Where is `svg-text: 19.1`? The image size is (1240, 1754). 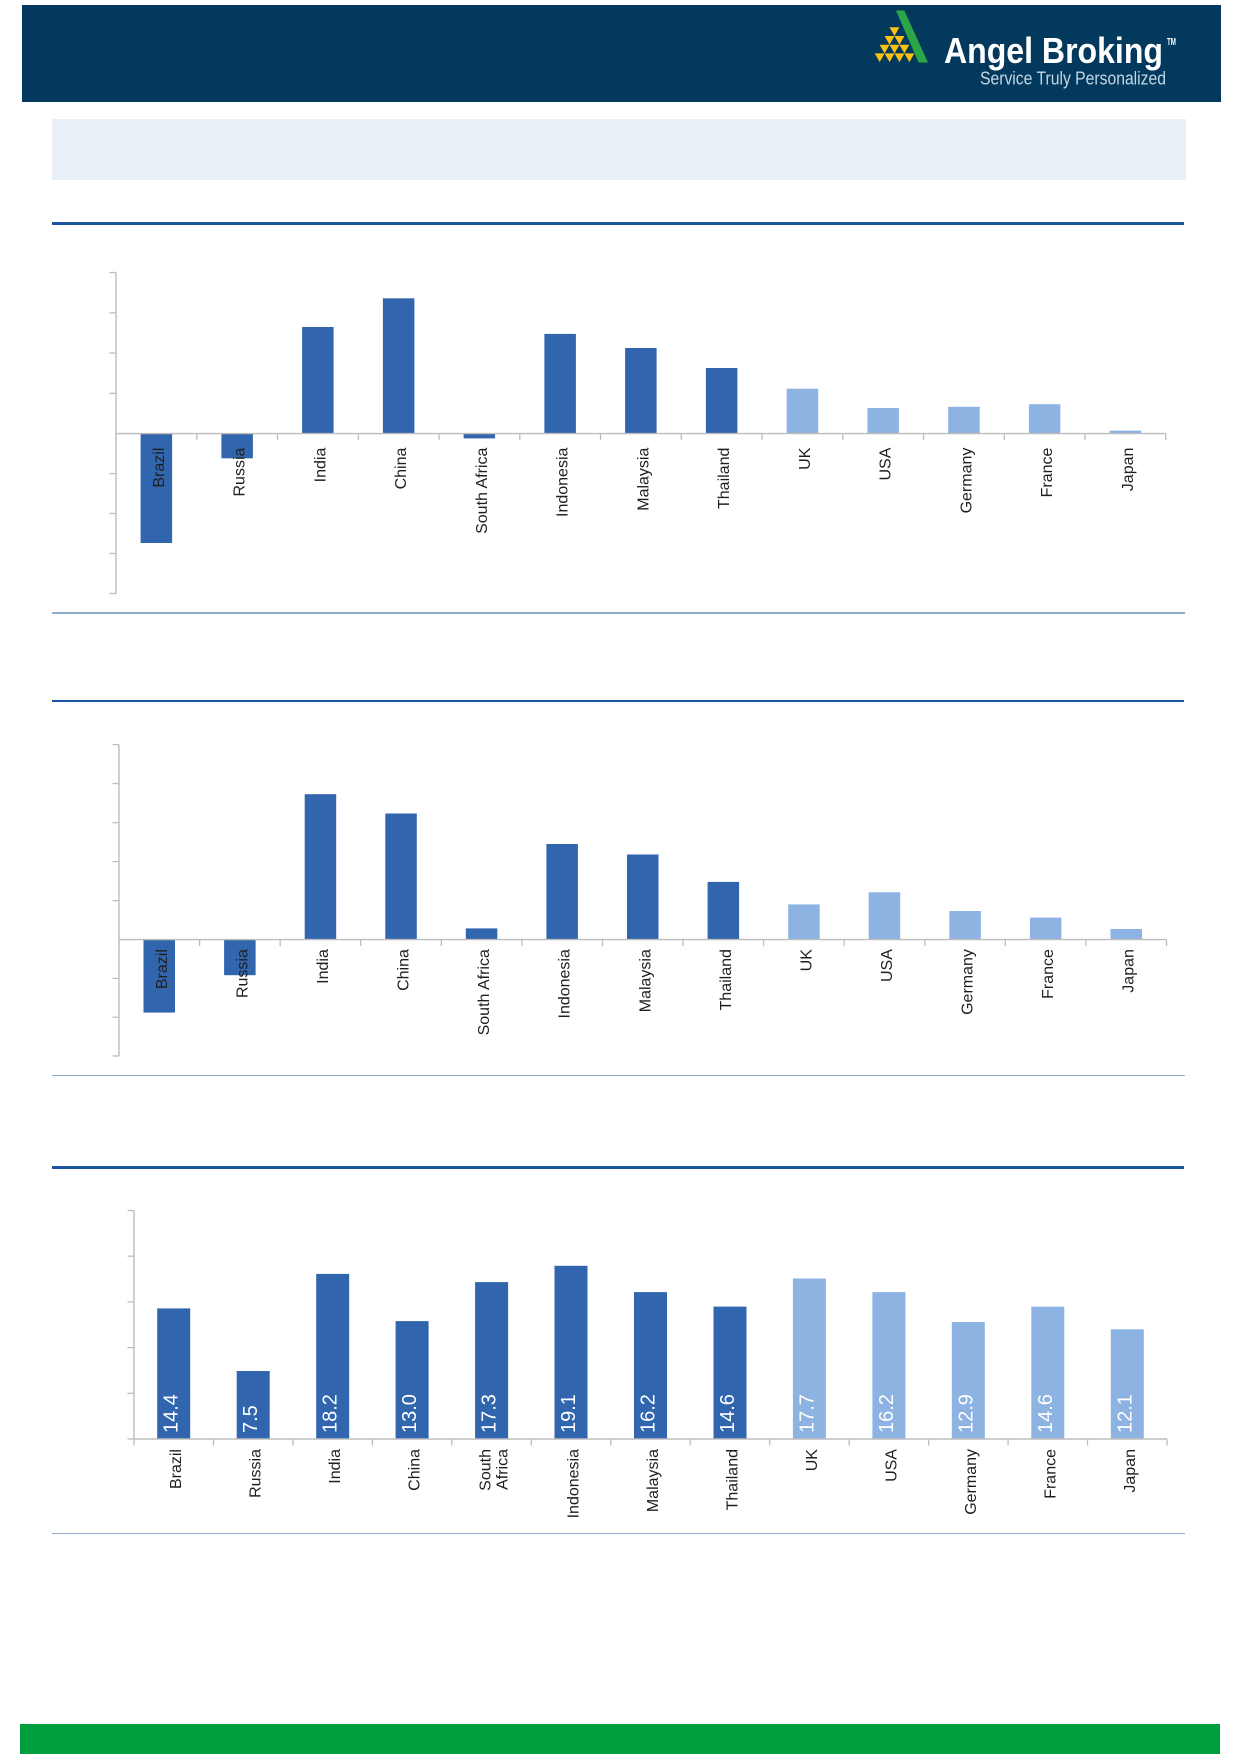 svg-text: 19.1 is located at coordinates (569, 1413).